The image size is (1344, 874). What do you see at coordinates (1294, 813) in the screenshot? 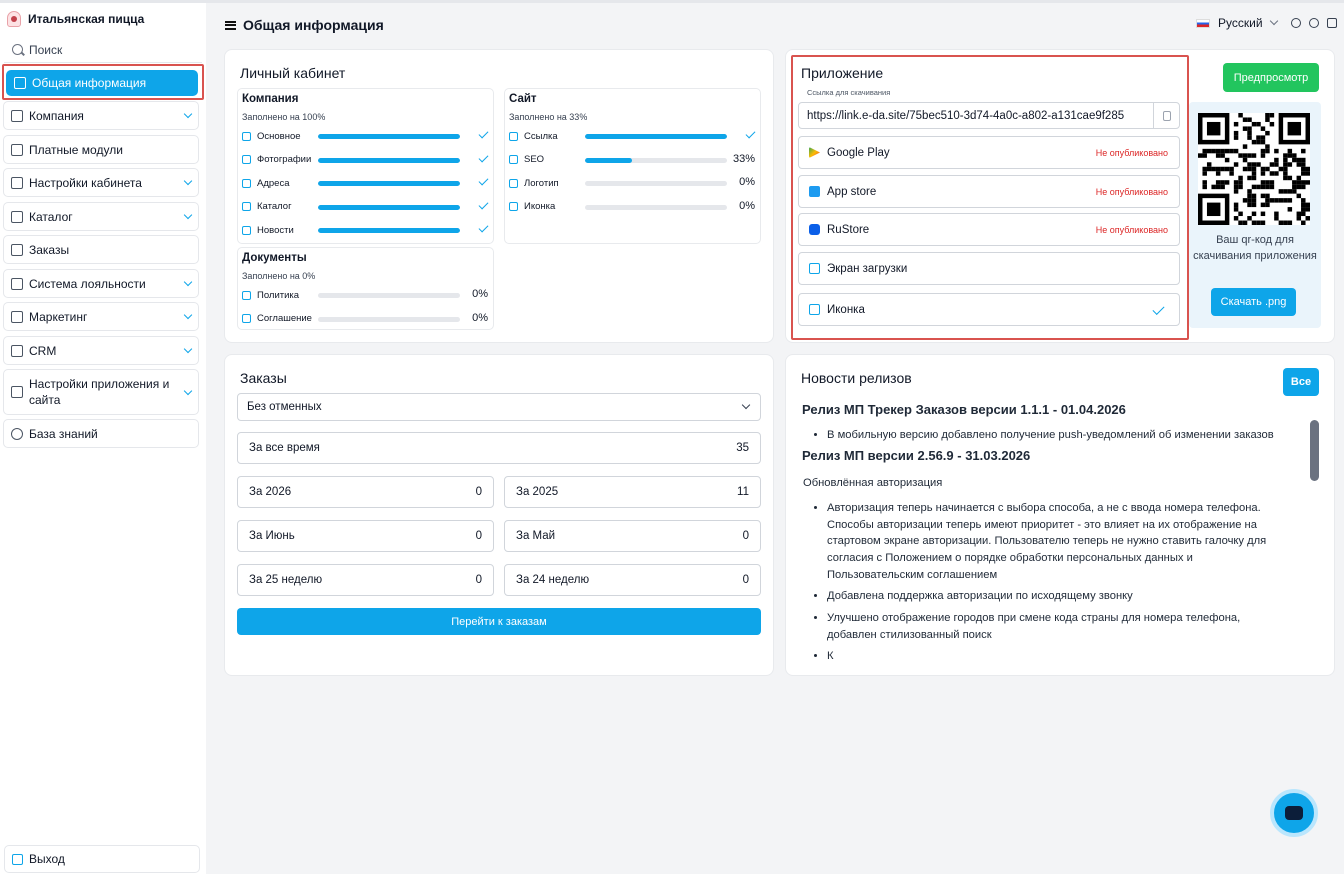
I see `chat-button` at bounding box center [1294, 813].